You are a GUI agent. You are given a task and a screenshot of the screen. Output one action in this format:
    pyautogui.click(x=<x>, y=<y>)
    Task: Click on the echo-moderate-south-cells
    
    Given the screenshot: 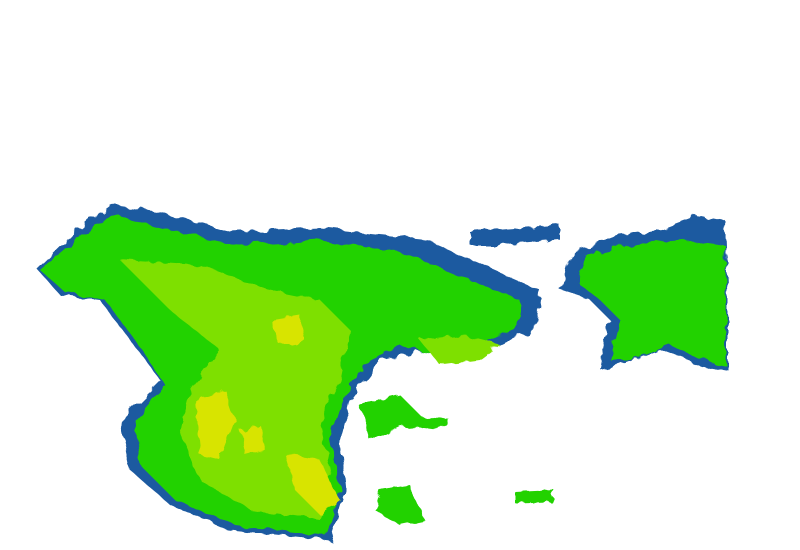 What is the action you would take?
    pyautogui.click(x=457, y=460)
    